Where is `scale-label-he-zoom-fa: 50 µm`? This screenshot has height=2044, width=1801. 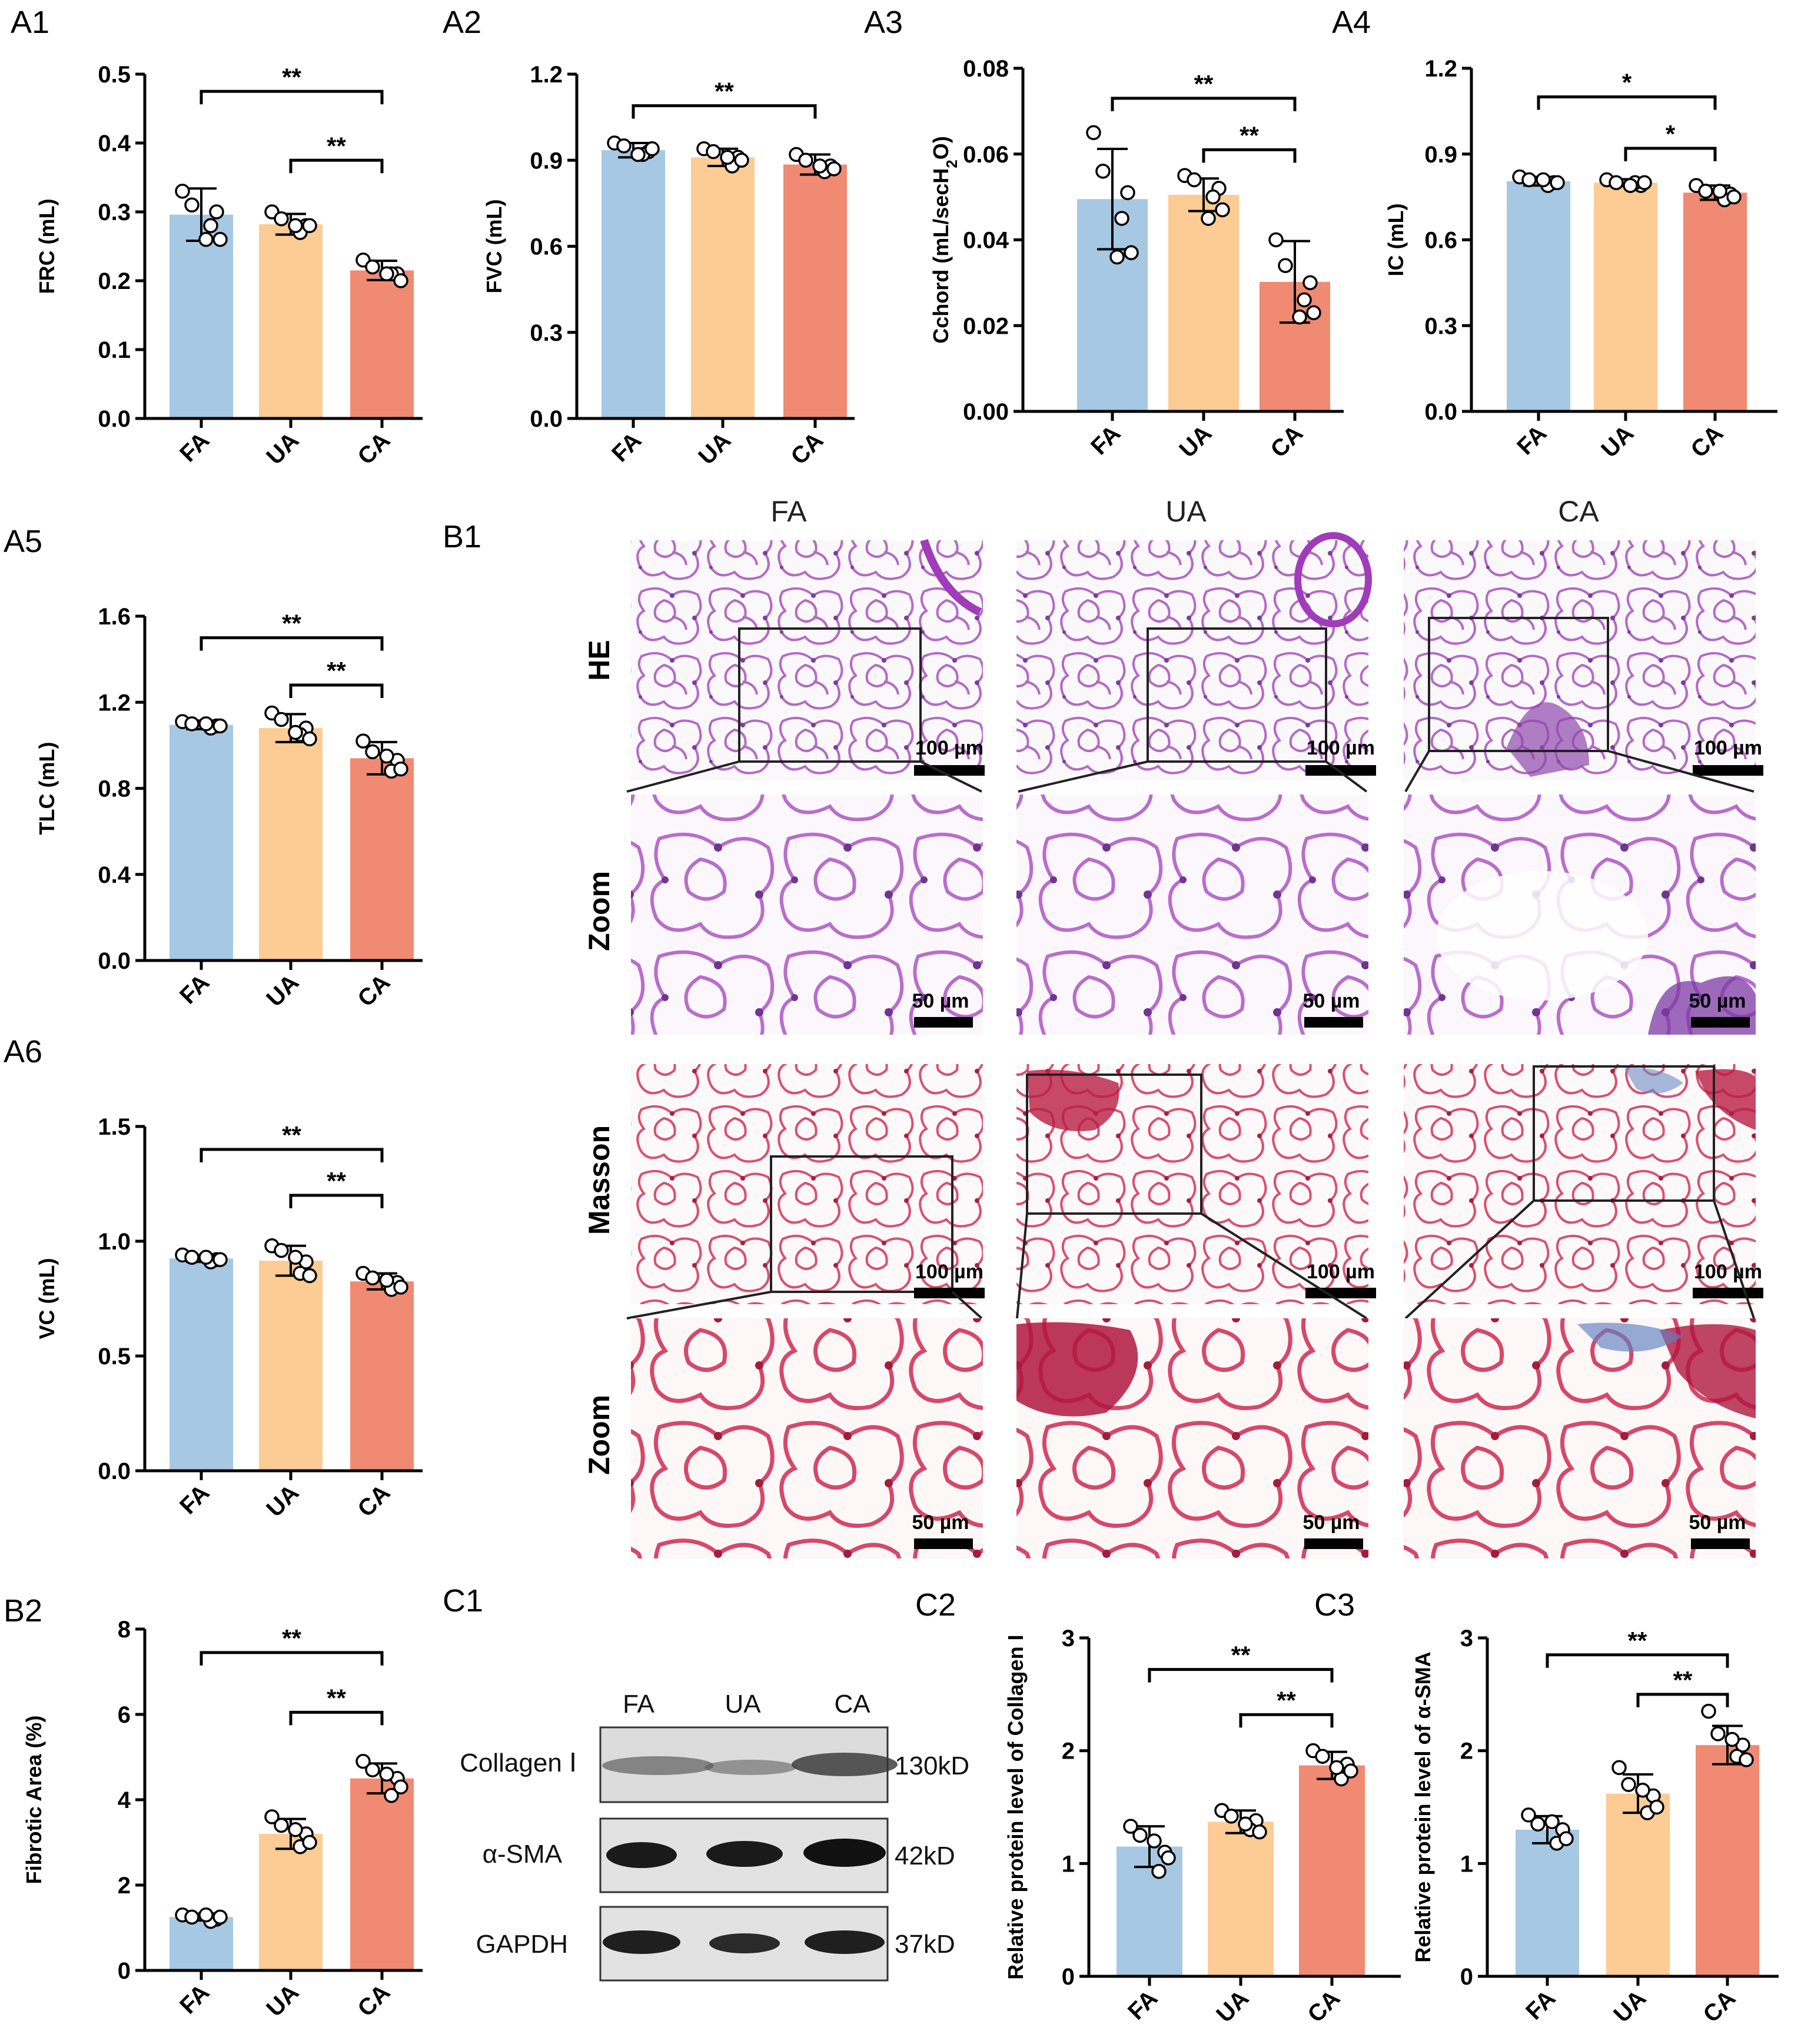
scale-label-he-zoom-fa: 50 µm is located at coordinates (940, 1001).